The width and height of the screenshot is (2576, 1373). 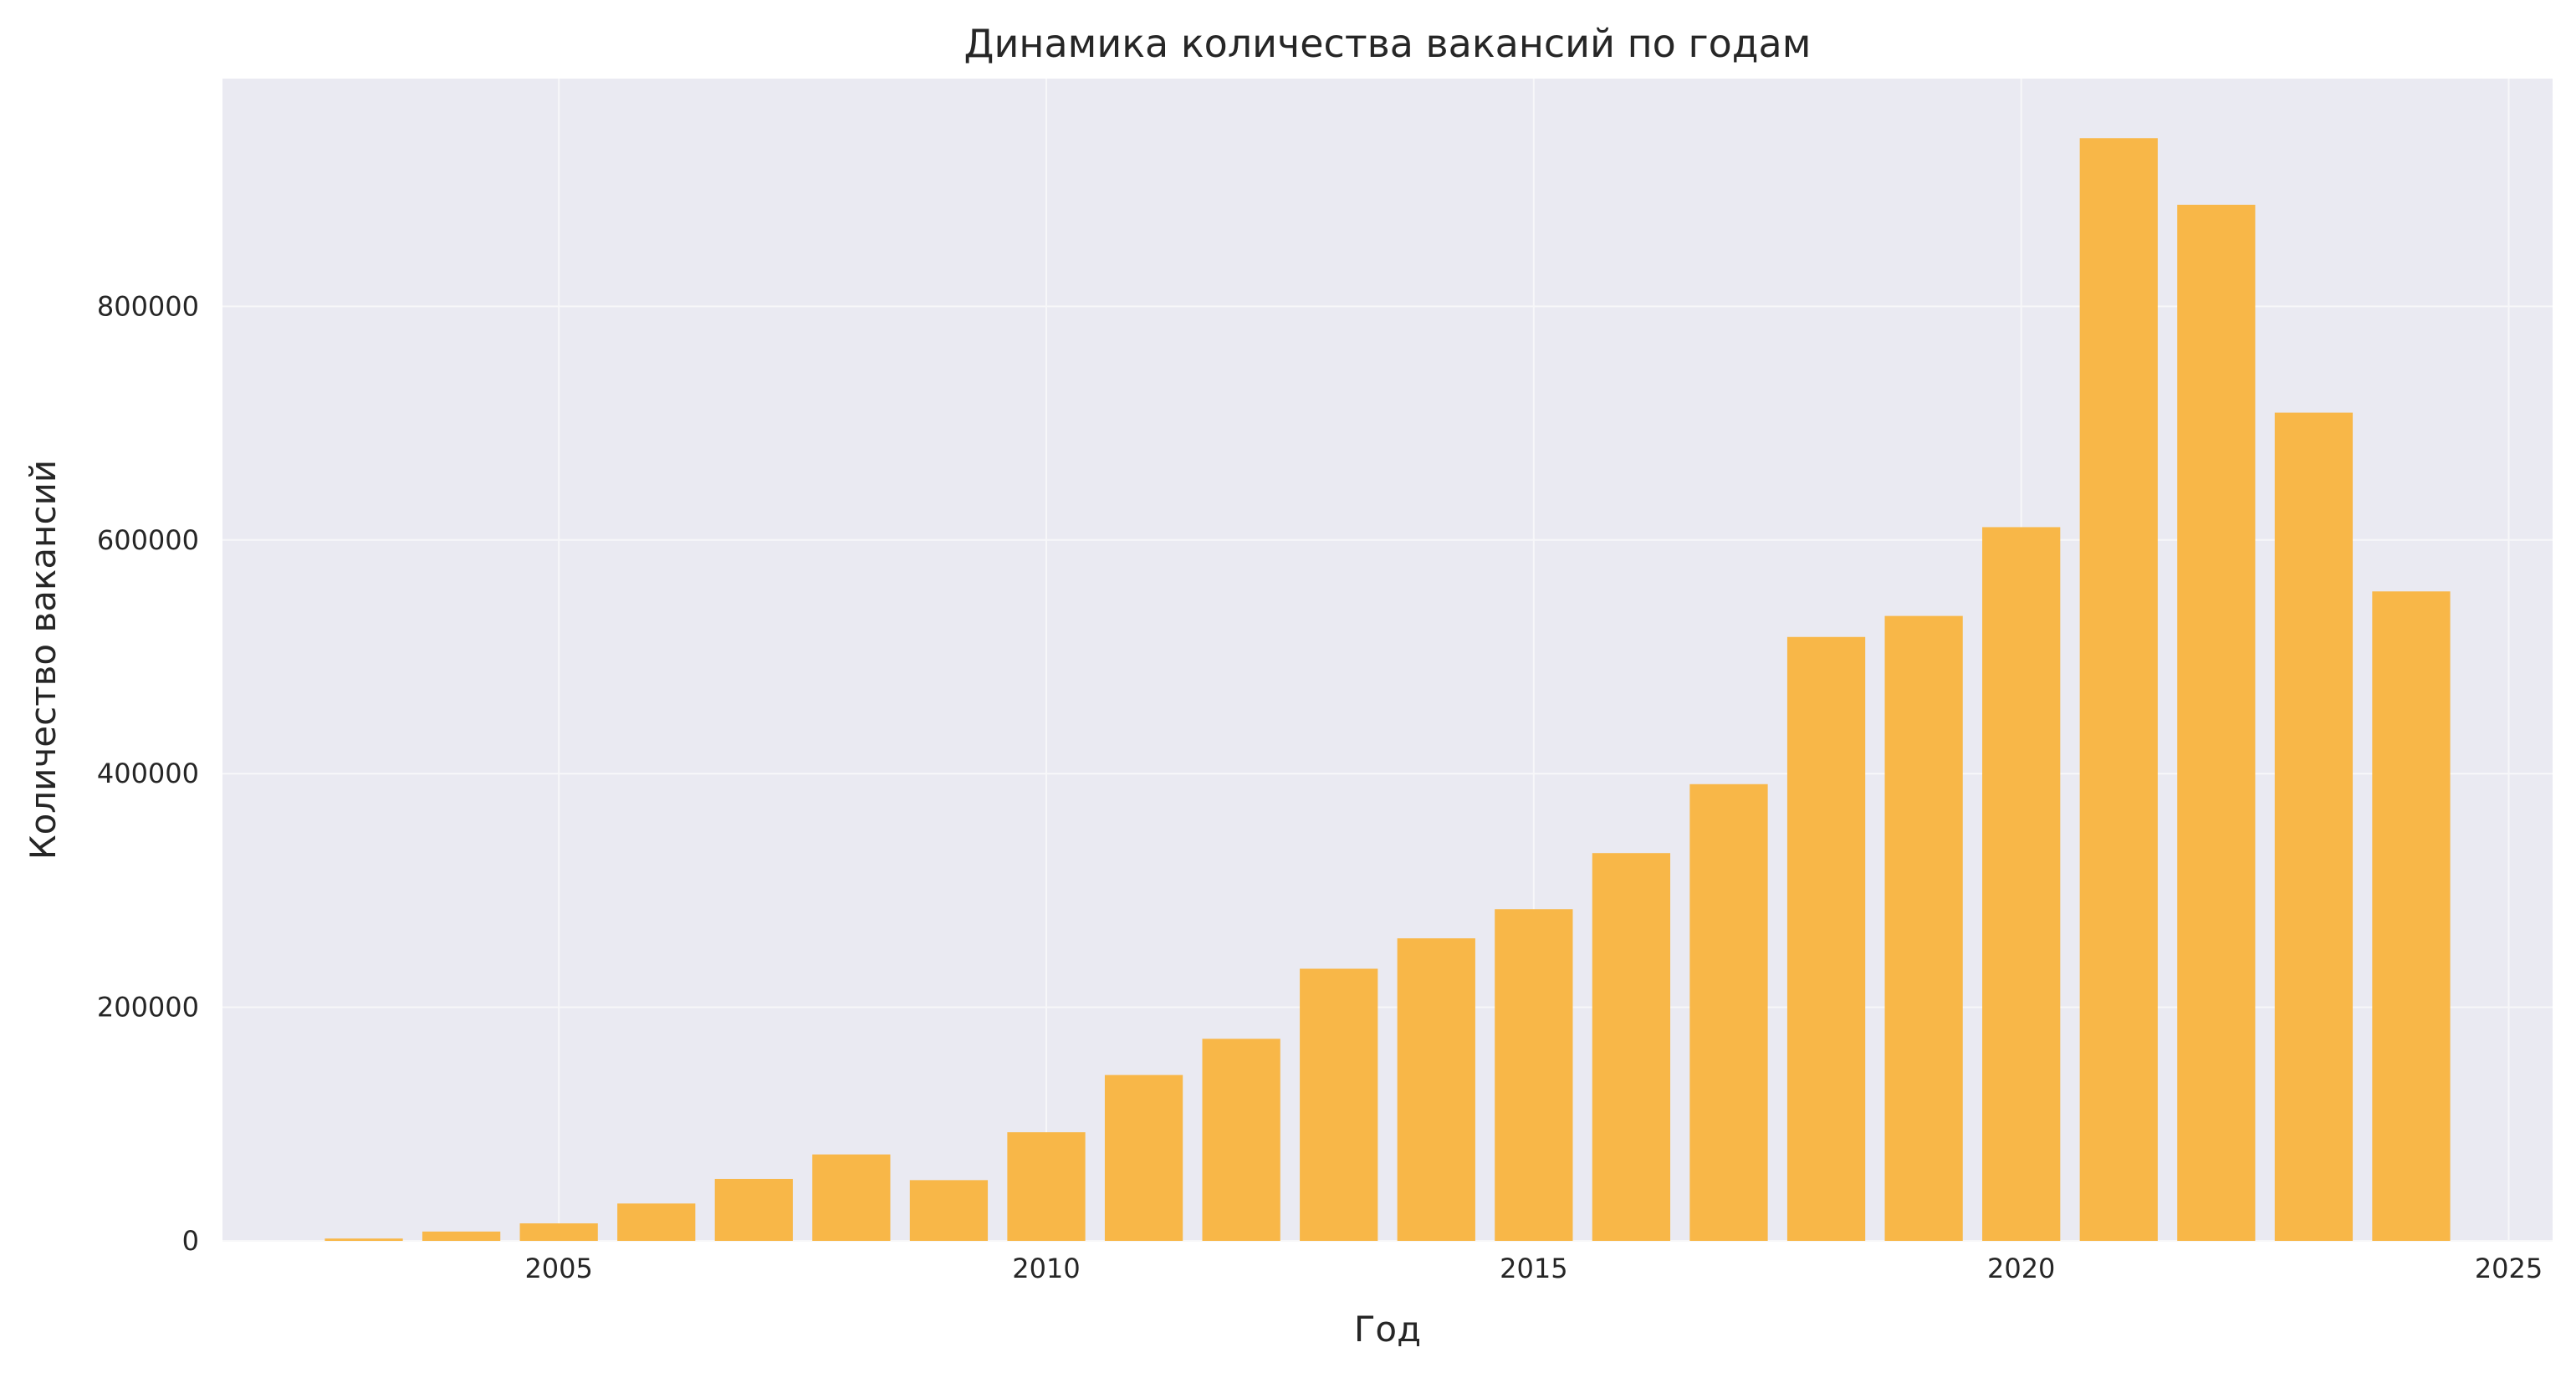 What do you see at coordinates (2509, 1268) in the screenshot?
I see `x-tick-label: 2025` at bounding box center [2509, 1268].